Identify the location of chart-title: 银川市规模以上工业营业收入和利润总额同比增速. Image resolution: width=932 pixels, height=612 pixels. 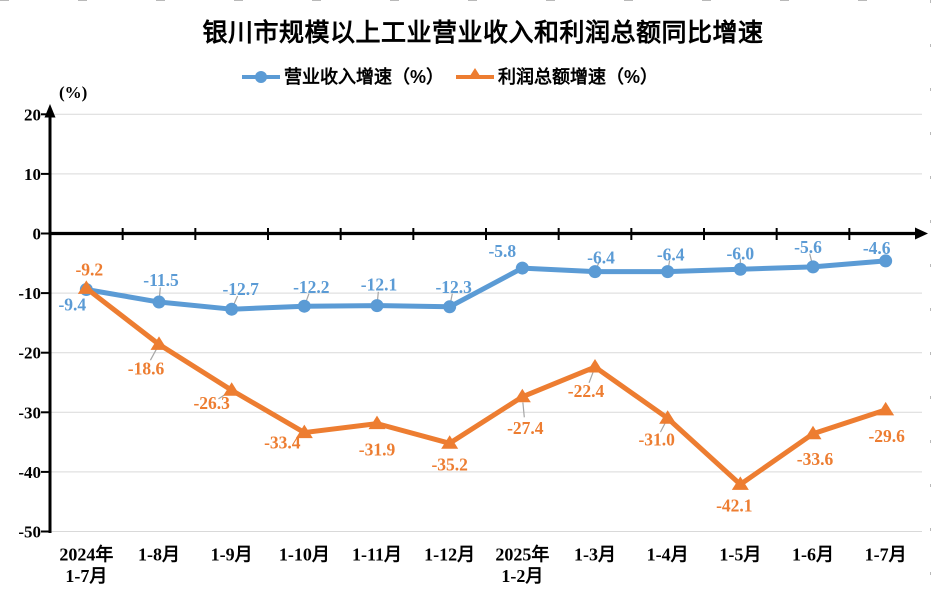
(483, 33).